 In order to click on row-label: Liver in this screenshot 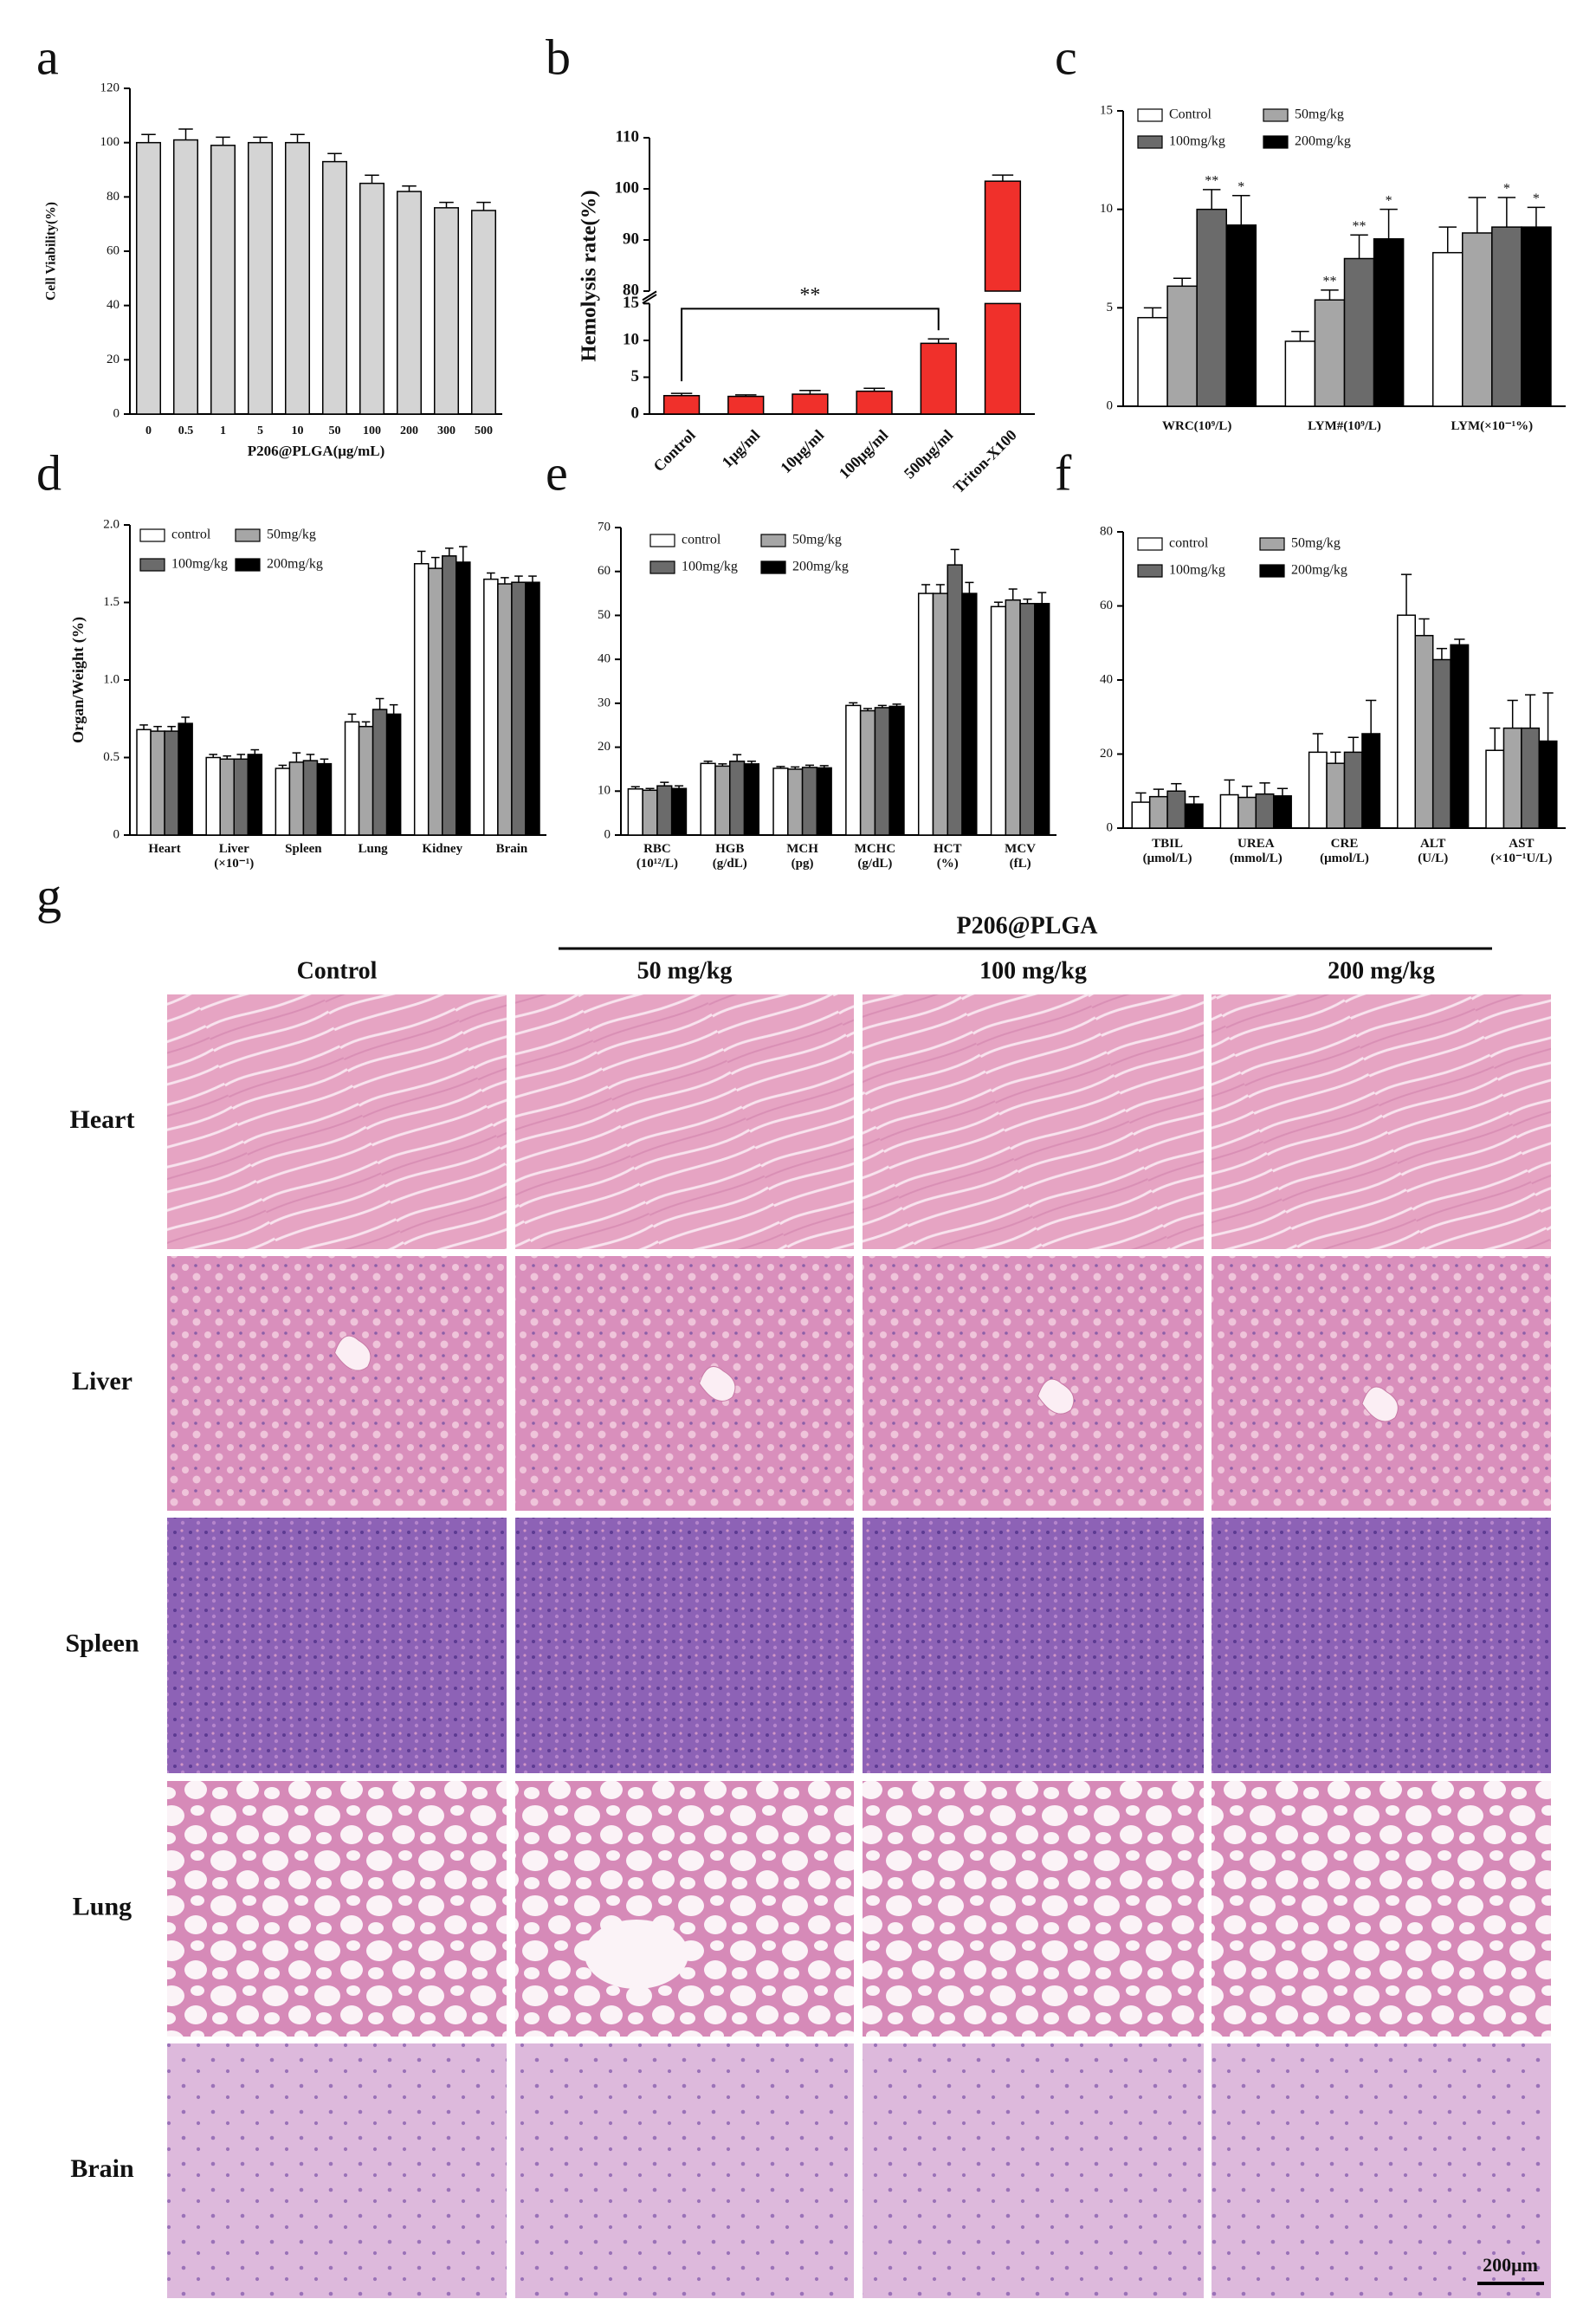, I will do `click(102, 1381)`.